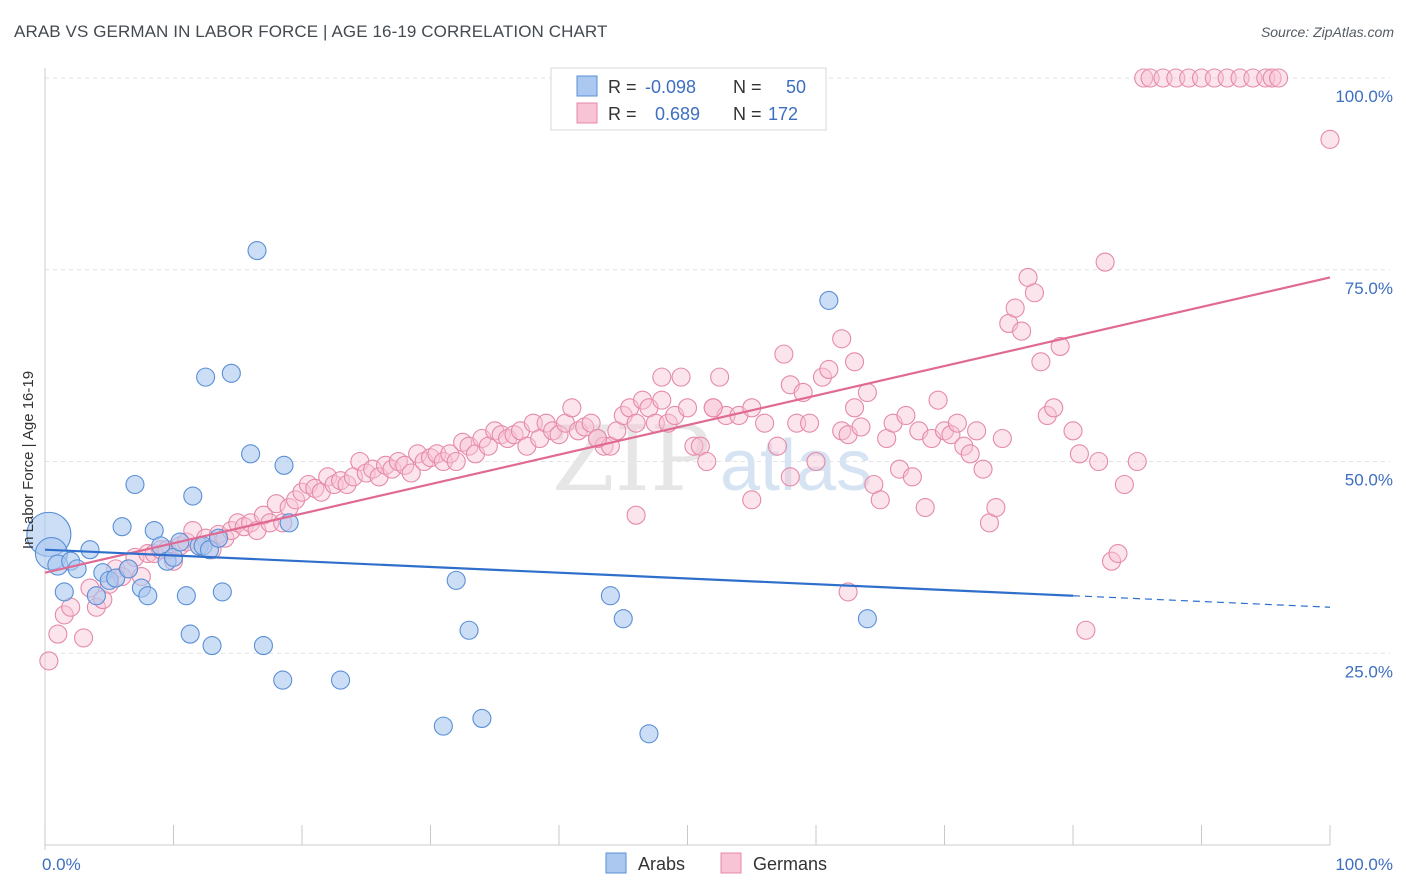  What do you see at coordinates (661, 864) in the screenshot?
I see `bottom-legend-arabs-label: Arabs` at bounding box center [661, 864].